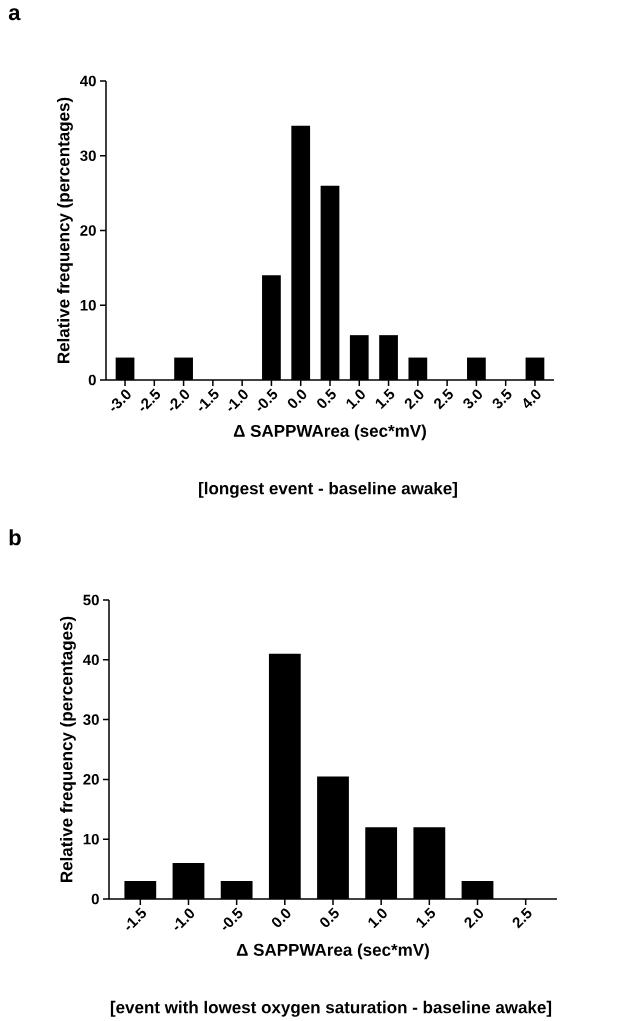 This screenshot has width=643, height=1021. Describe the element at coordinates (150, 399) in the screenshot. I see `x-tick-label: -2.5` at that location.